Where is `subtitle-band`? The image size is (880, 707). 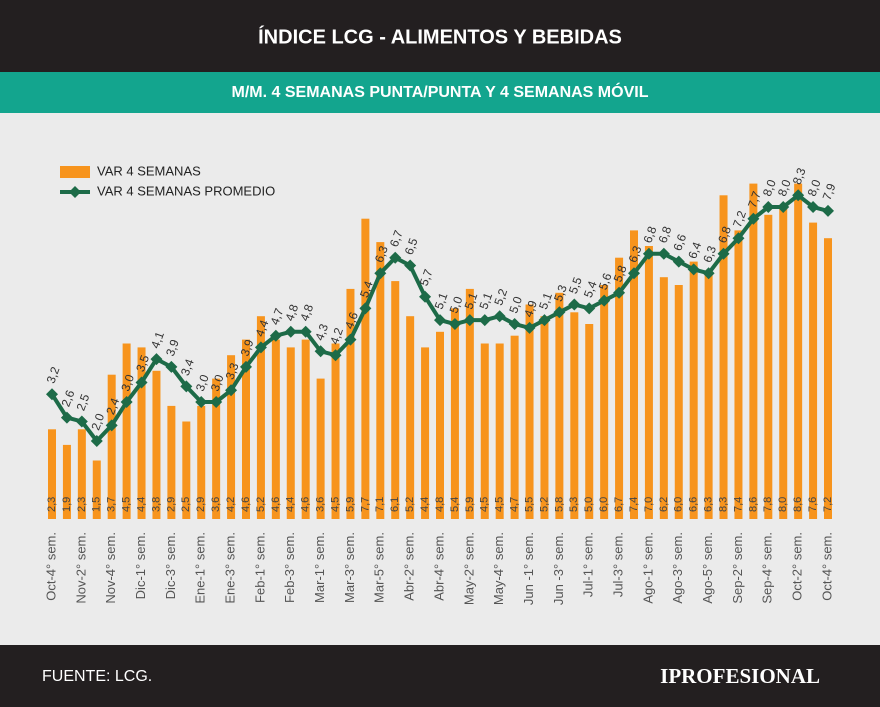 subtitle-band is located at coordinates (440, 92).